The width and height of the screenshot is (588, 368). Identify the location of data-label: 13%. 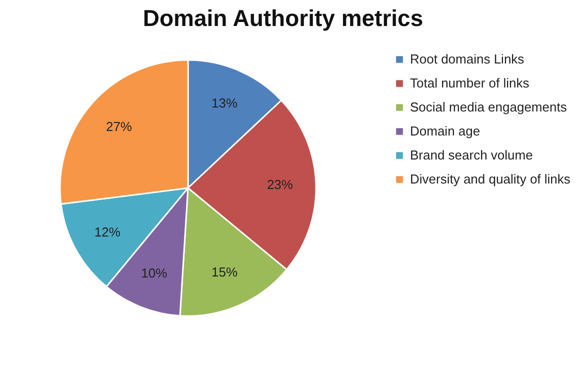
(225, 103).